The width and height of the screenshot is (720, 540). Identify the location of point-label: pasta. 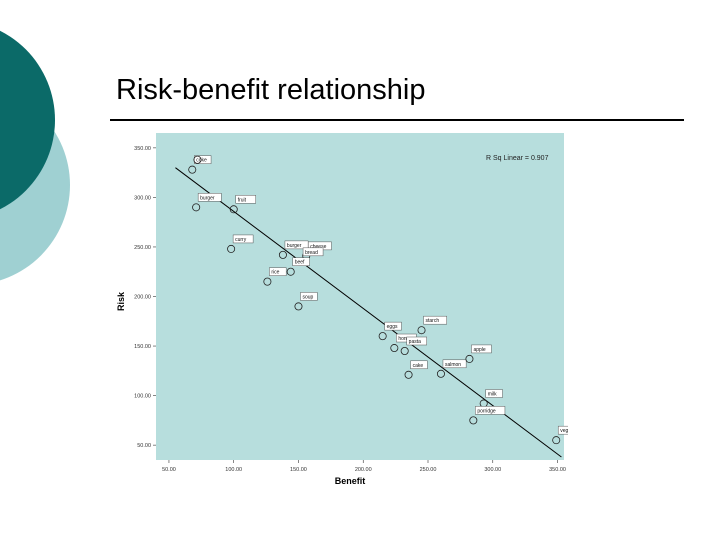
(415, 342).